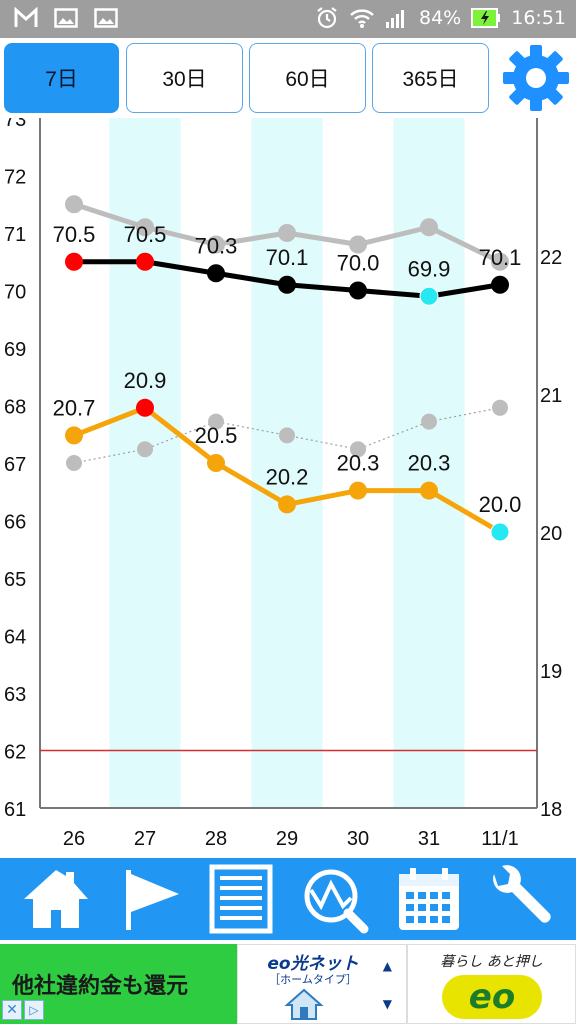 This screenshot has width=576, height=1024. Describe the element at coordinates (287, 476) in the screenshot. I see `data-label: 20.2` at that location.